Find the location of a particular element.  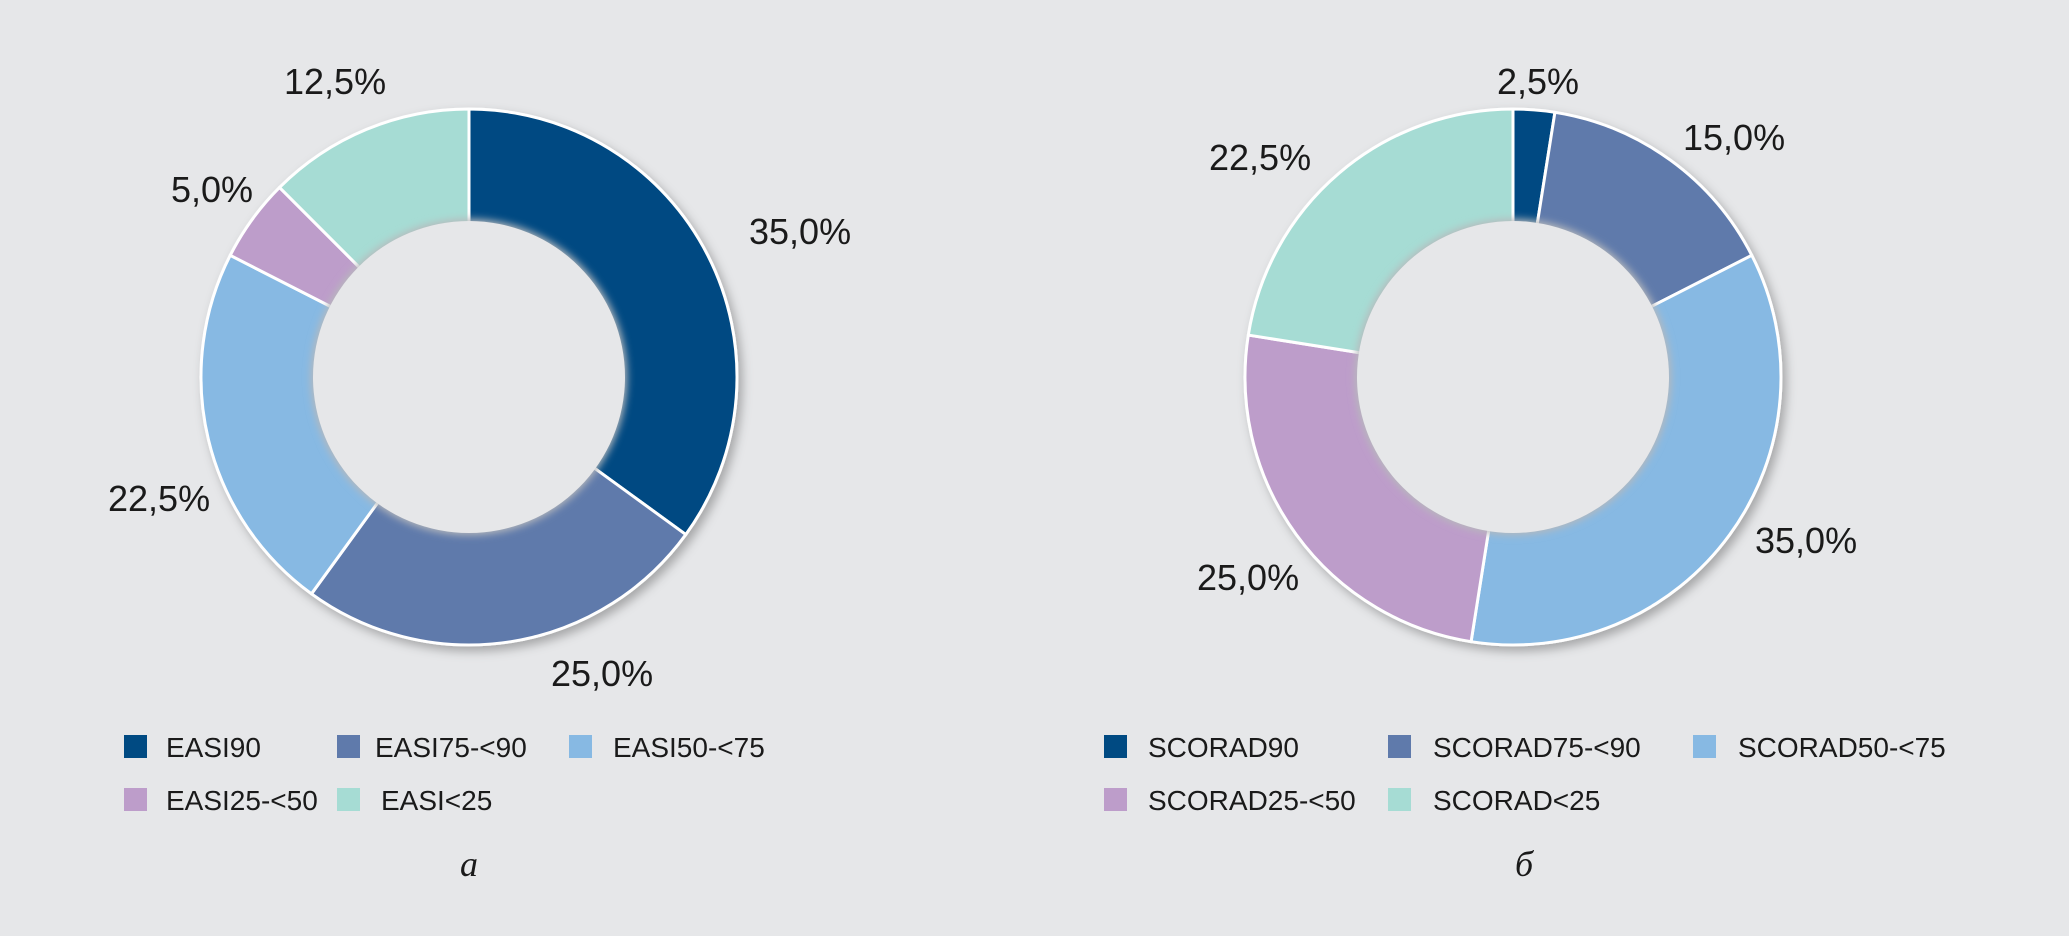

panel-caption-a: а is located at coordinates (469, 864).